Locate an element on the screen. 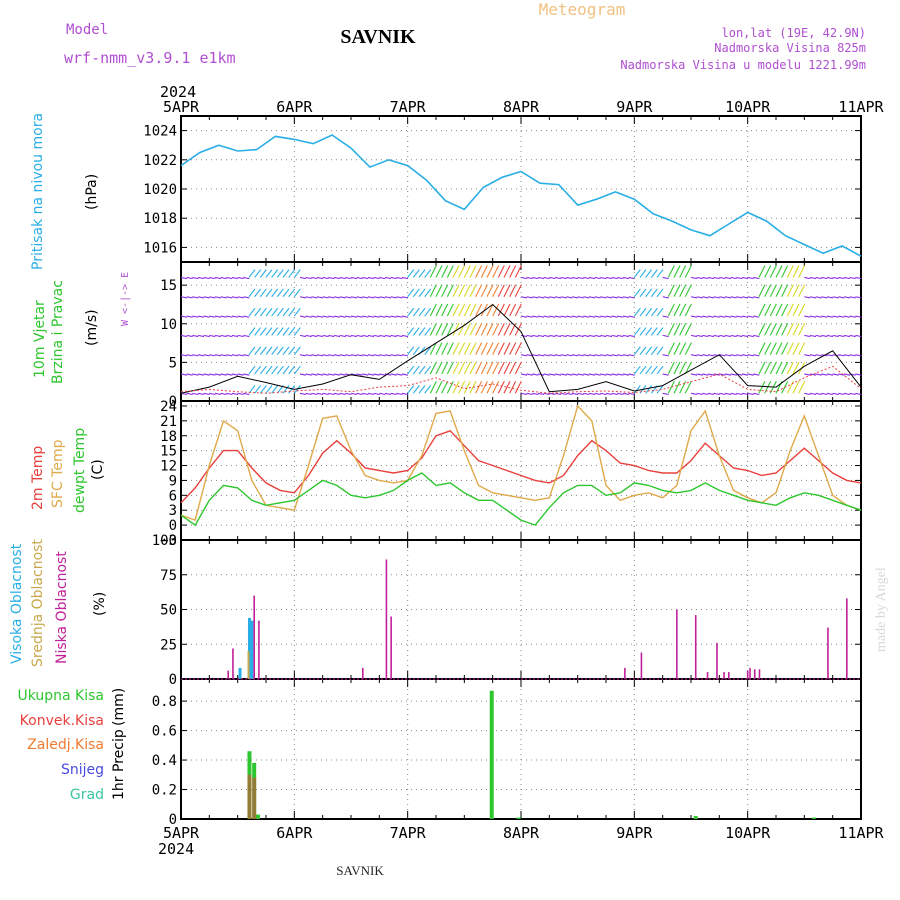 This screenshot has width=900, height=900. credit-text: made by Angel is located at coordinates (881, 609).